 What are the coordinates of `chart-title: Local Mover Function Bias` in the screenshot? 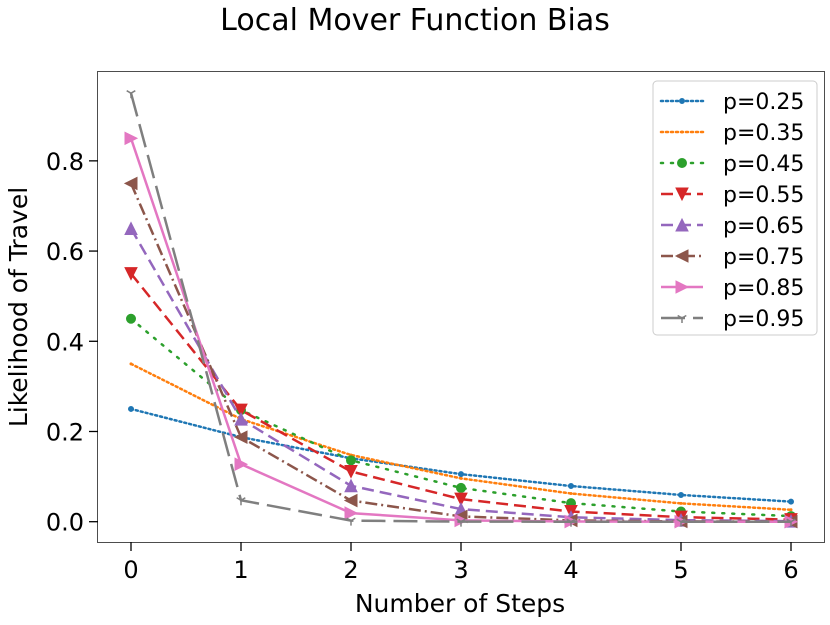 It's located at (415, 20).